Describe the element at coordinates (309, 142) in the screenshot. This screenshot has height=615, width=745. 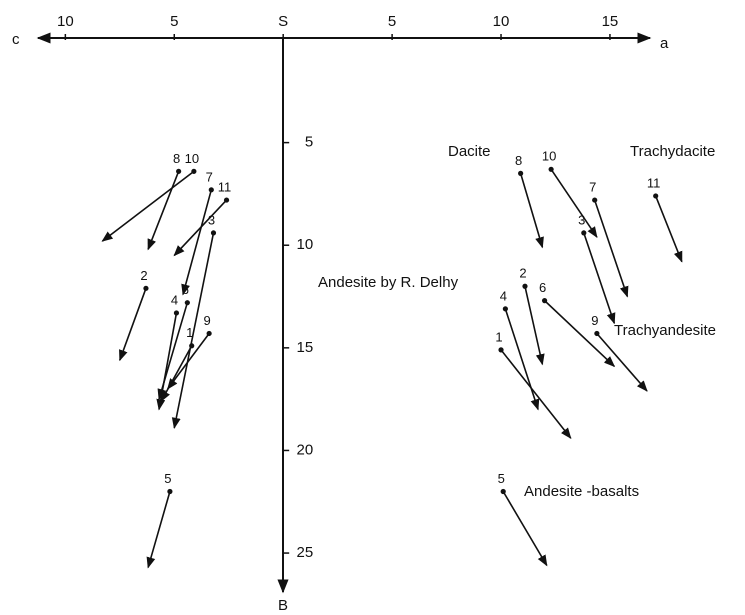
I see `y-tick-label: 5` at that location.